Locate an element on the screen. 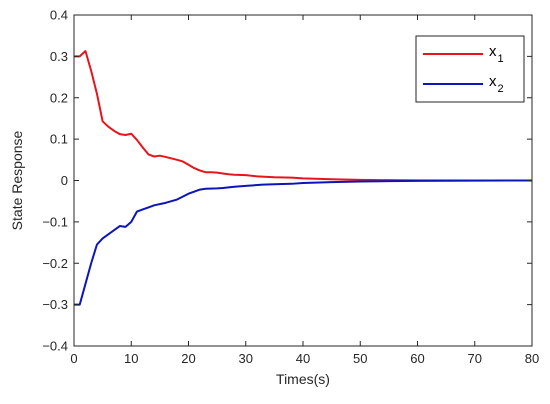  legend-label-subscript: 1 is located at coordinates (501, 59).